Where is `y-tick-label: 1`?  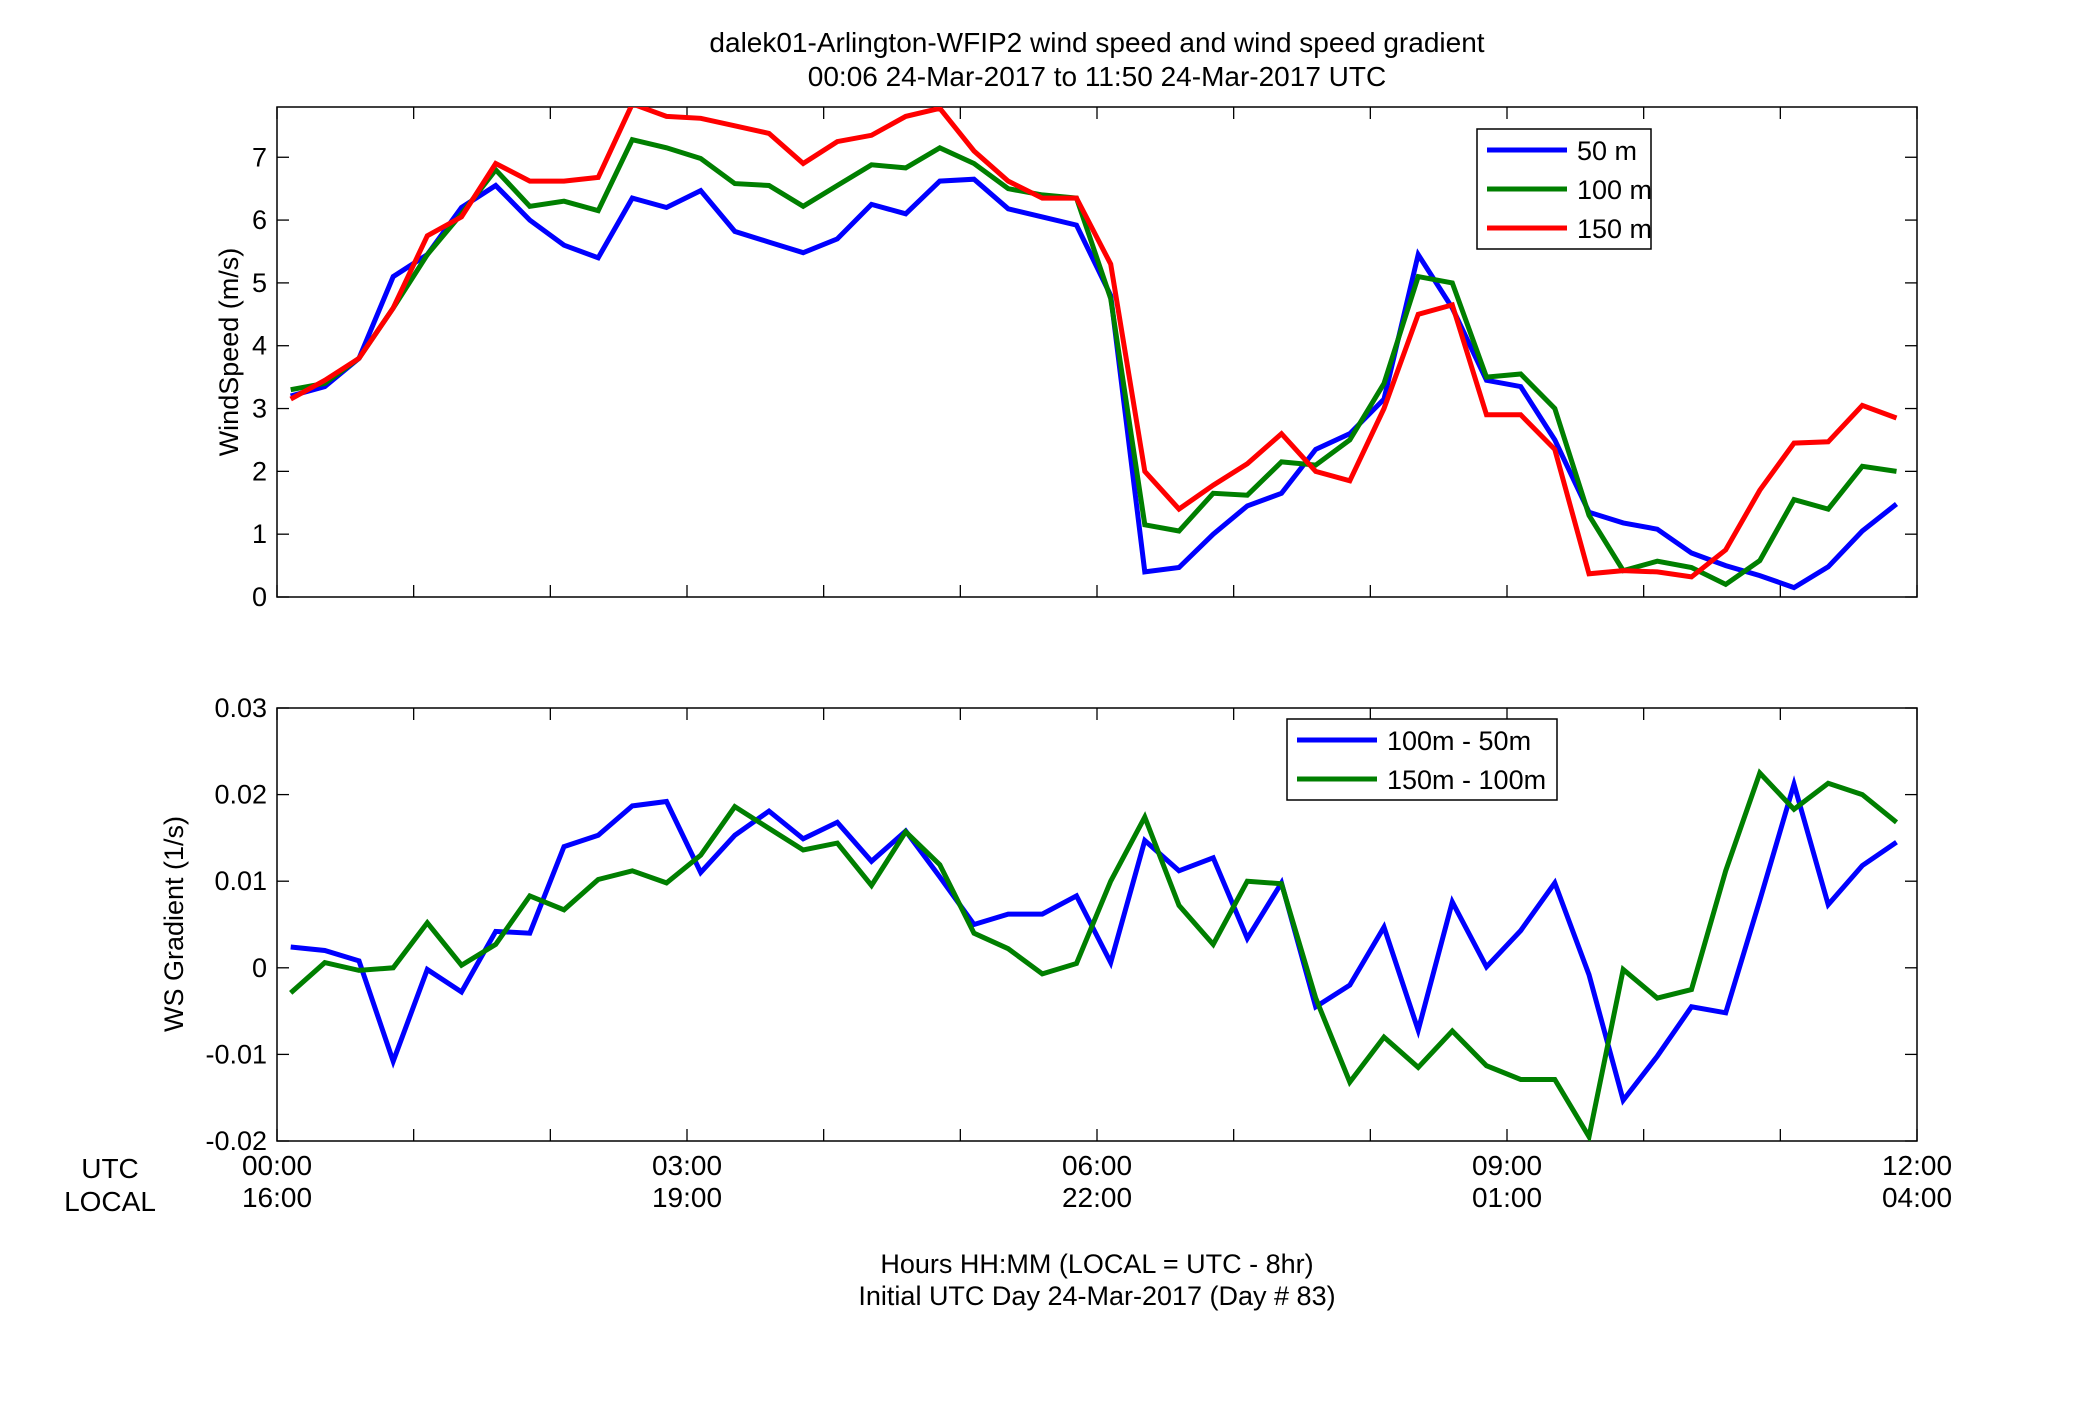 y-tick-label: 1 is located at coordinates (259, 534).